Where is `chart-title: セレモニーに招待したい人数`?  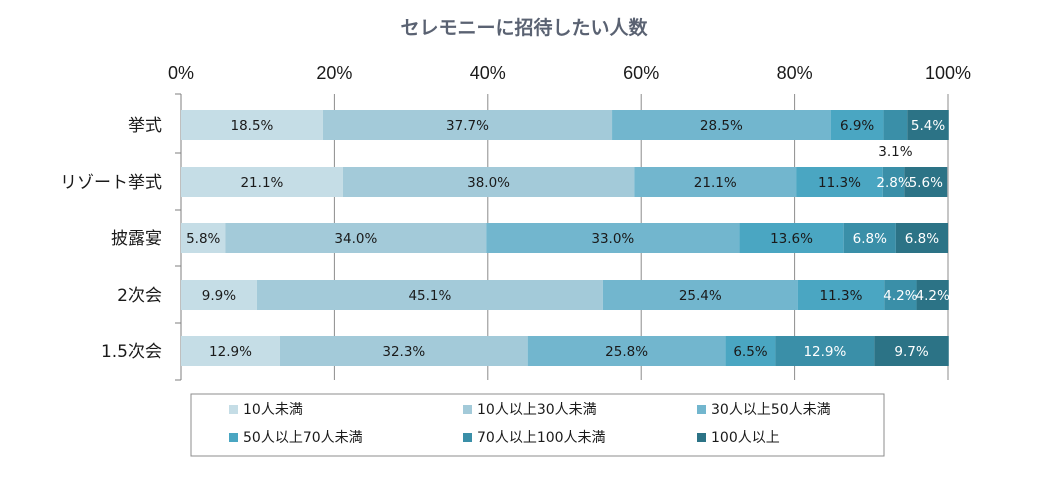 chart-title: セレモニーに招待したい人数 is located at coordinates (524, 27).